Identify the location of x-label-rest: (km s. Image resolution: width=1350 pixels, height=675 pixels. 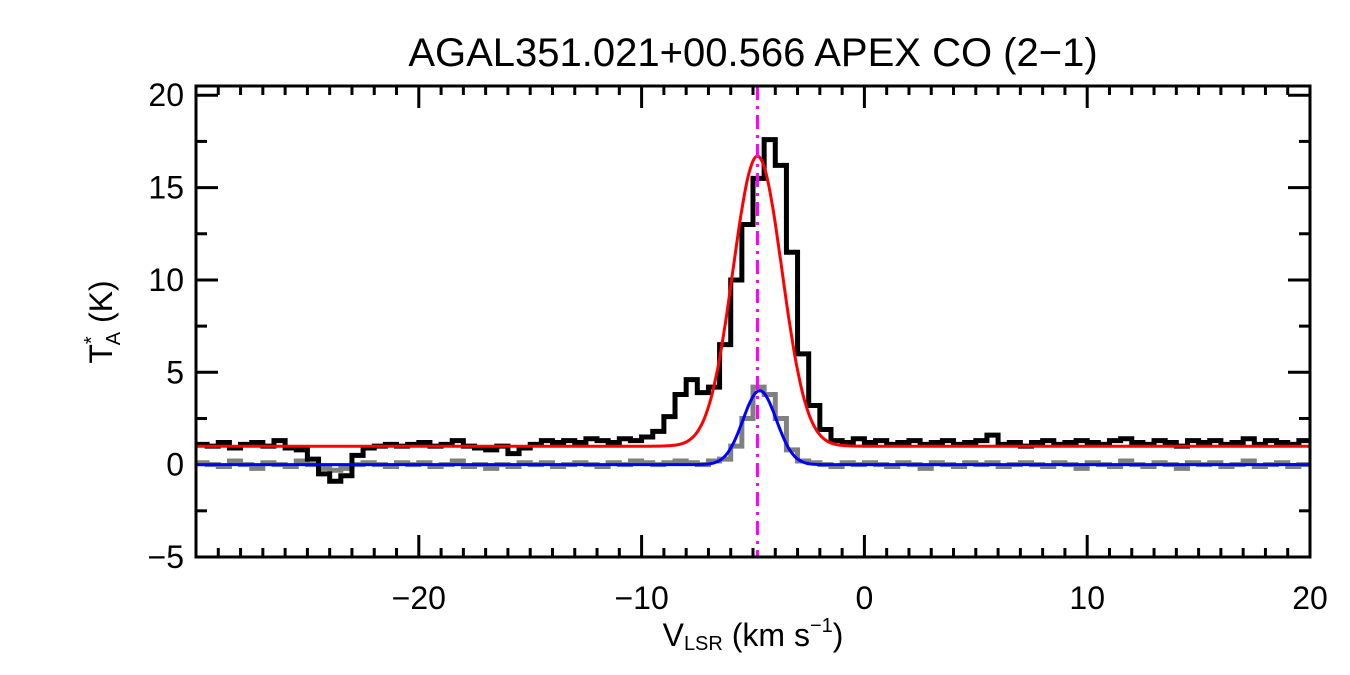
(766, 635).